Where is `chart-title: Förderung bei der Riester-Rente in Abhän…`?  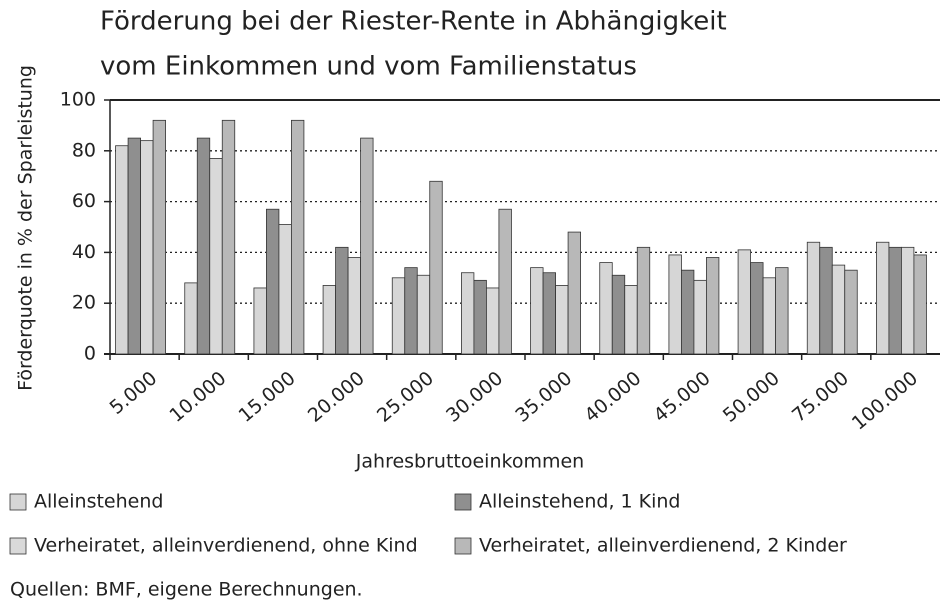
chart-title: Förderung bei der Riester-Rente in Abhän… is located at coordinates (413, 22).